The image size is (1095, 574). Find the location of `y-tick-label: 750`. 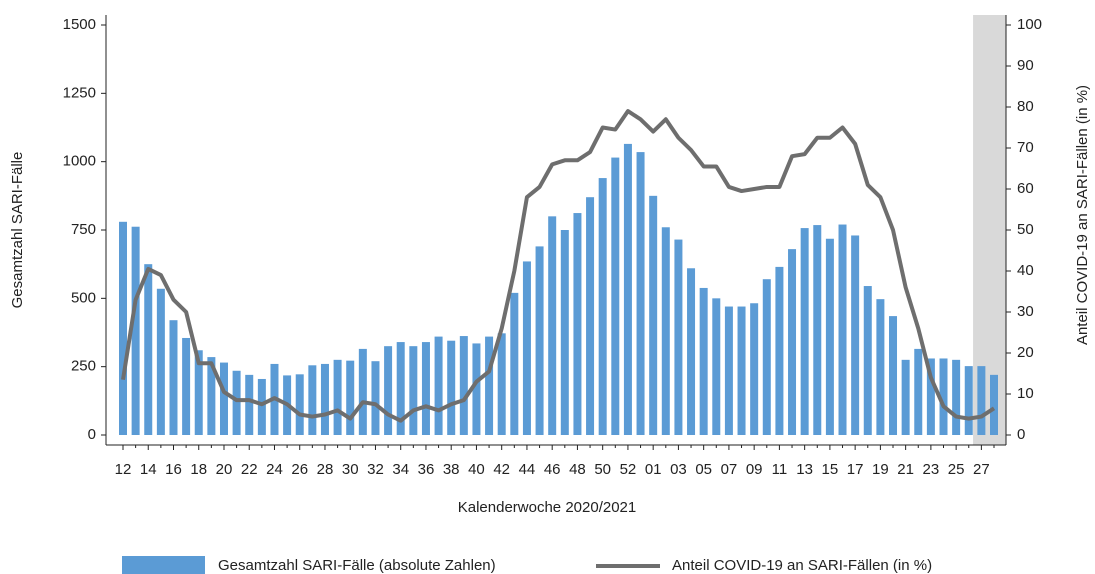

y-tick-label: 750 is located at coordinates (83, 229).